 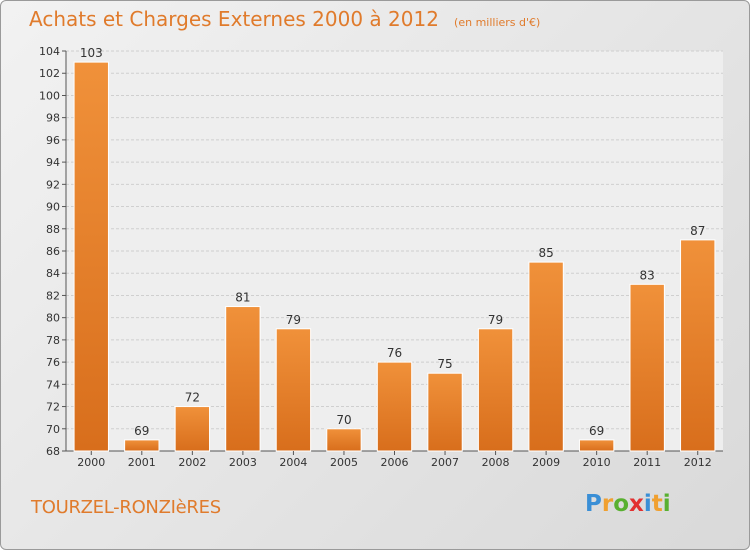 What do you see at coordinates (242, 298) in the screenshot?
I see `data-label: 81` at bounding box center [242, 298].